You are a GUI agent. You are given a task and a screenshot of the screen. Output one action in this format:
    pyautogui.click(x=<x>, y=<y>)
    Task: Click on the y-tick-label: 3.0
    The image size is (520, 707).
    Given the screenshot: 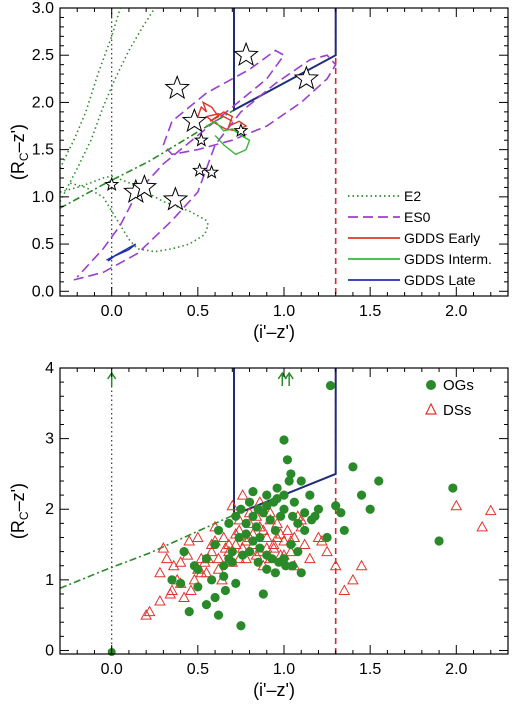 What is the action you would take?
    pyautogui.click(x=43, y=8)
    